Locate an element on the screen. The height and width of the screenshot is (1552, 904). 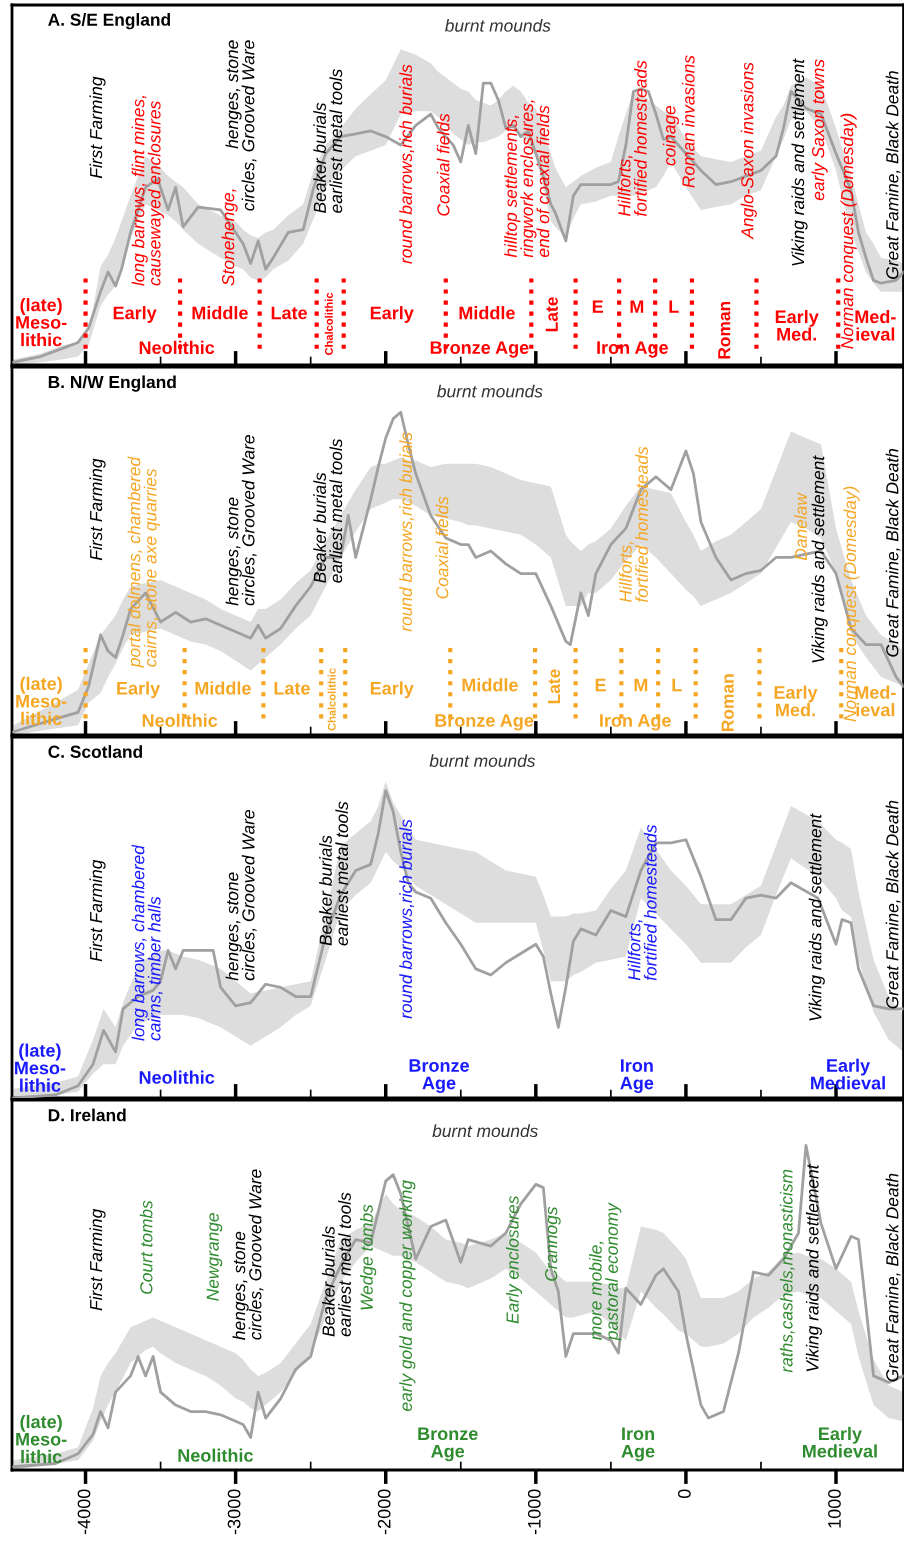
chart-title: D. Ireland is located at coordinates (87, 1115).